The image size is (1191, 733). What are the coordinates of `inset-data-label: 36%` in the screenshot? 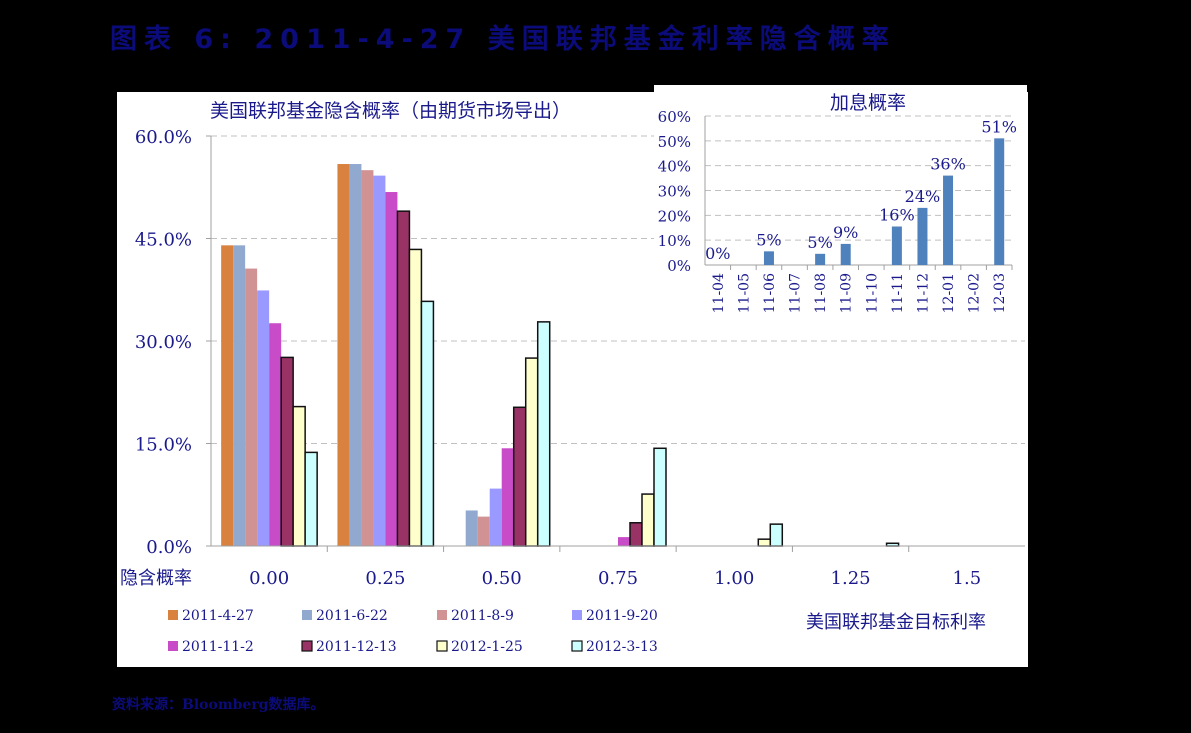 It's located at (948, 164).